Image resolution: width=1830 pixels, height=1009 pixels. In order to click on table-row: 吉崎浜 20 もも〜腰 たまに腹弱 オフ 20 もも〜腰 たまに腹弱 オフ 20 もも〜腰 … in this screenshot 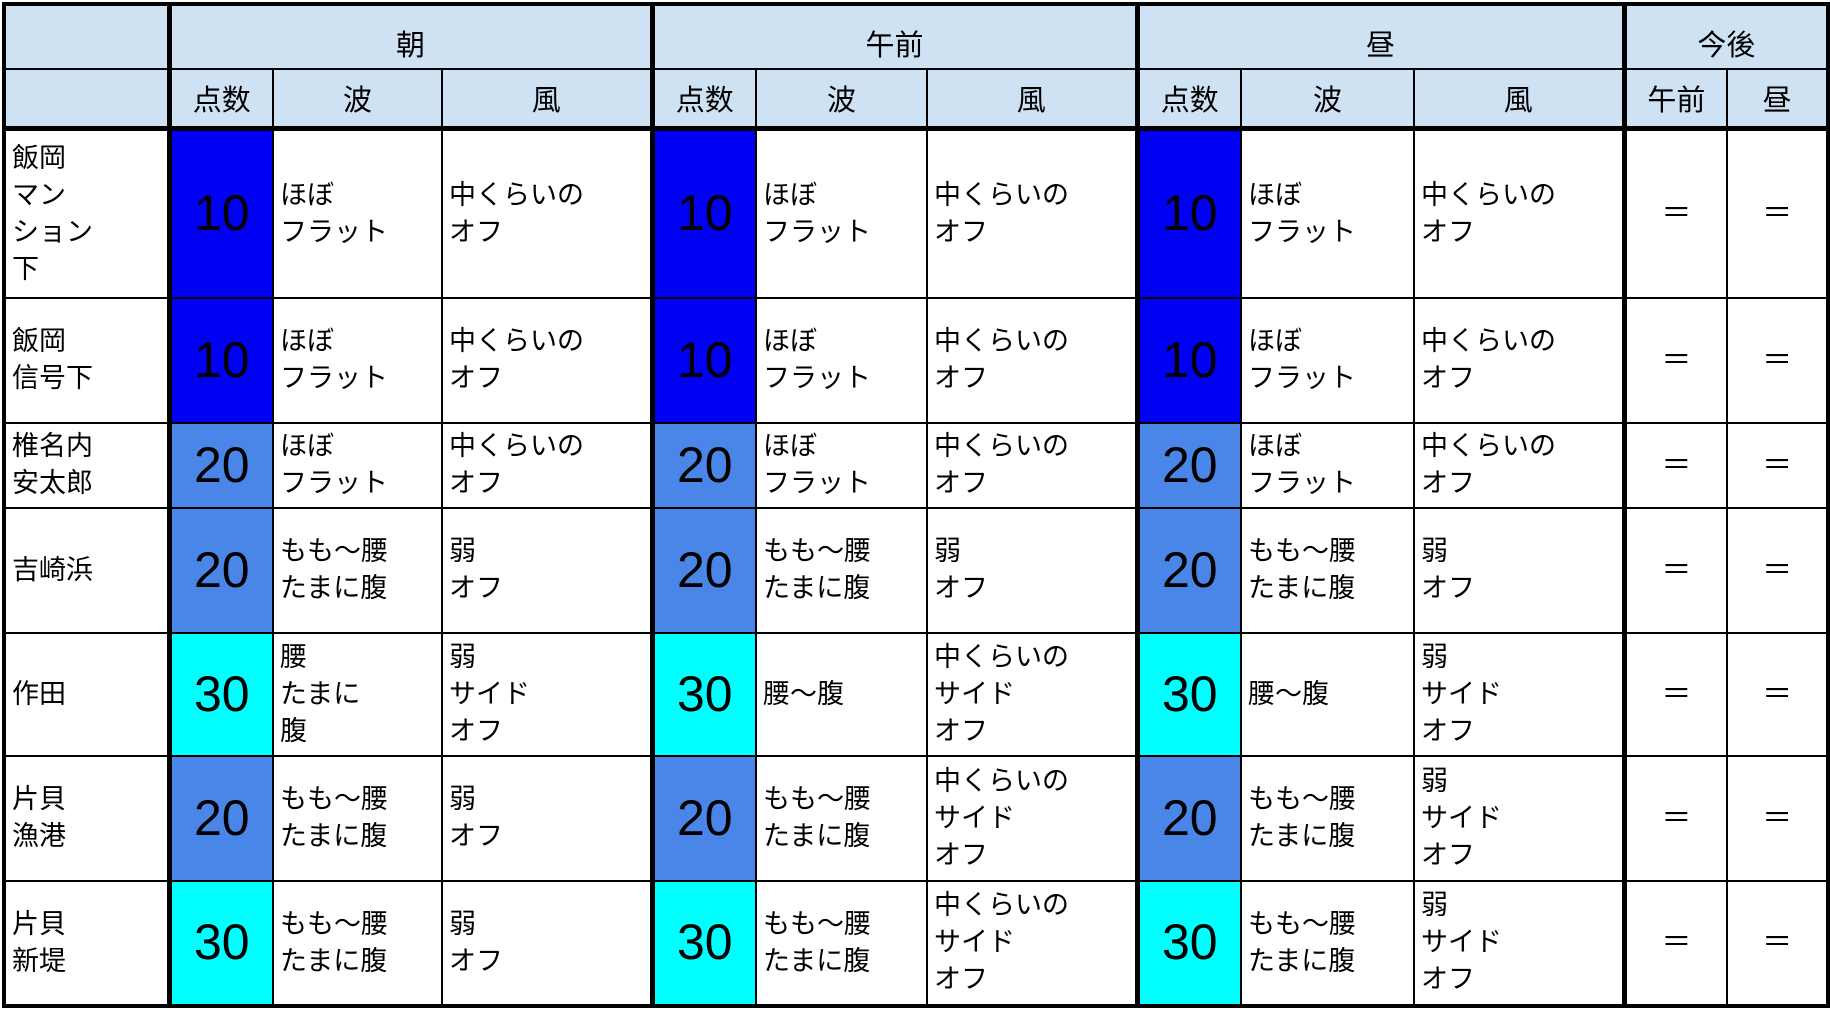, I will do `click(916, 570)`.